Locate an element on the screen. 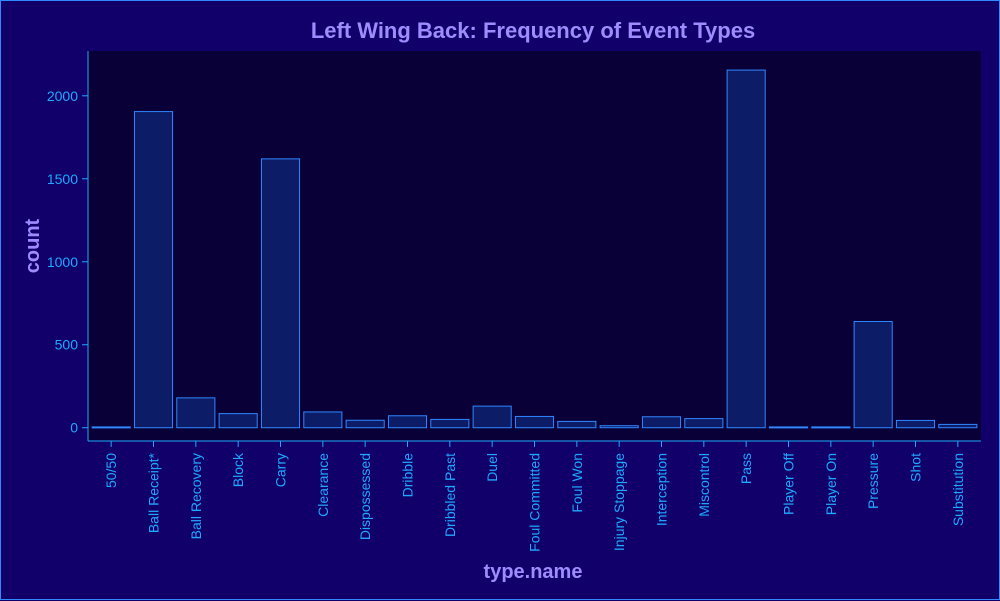  x-tick-label: Interception is located at coordinates (662, 489).